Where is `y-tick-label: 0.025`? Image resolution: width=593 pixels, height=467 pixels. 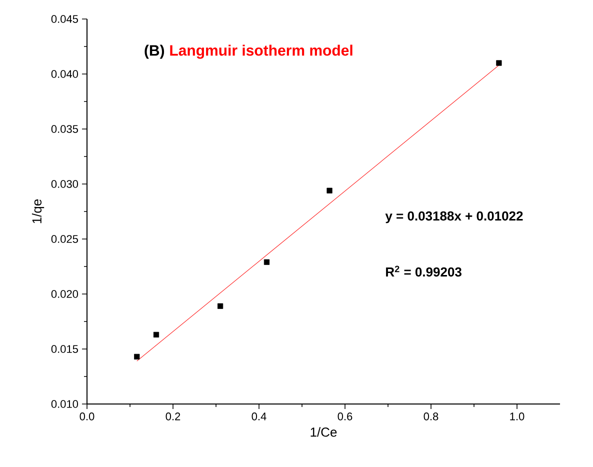 y-tick-label: 0.025 is located at coordinates (64, 239).